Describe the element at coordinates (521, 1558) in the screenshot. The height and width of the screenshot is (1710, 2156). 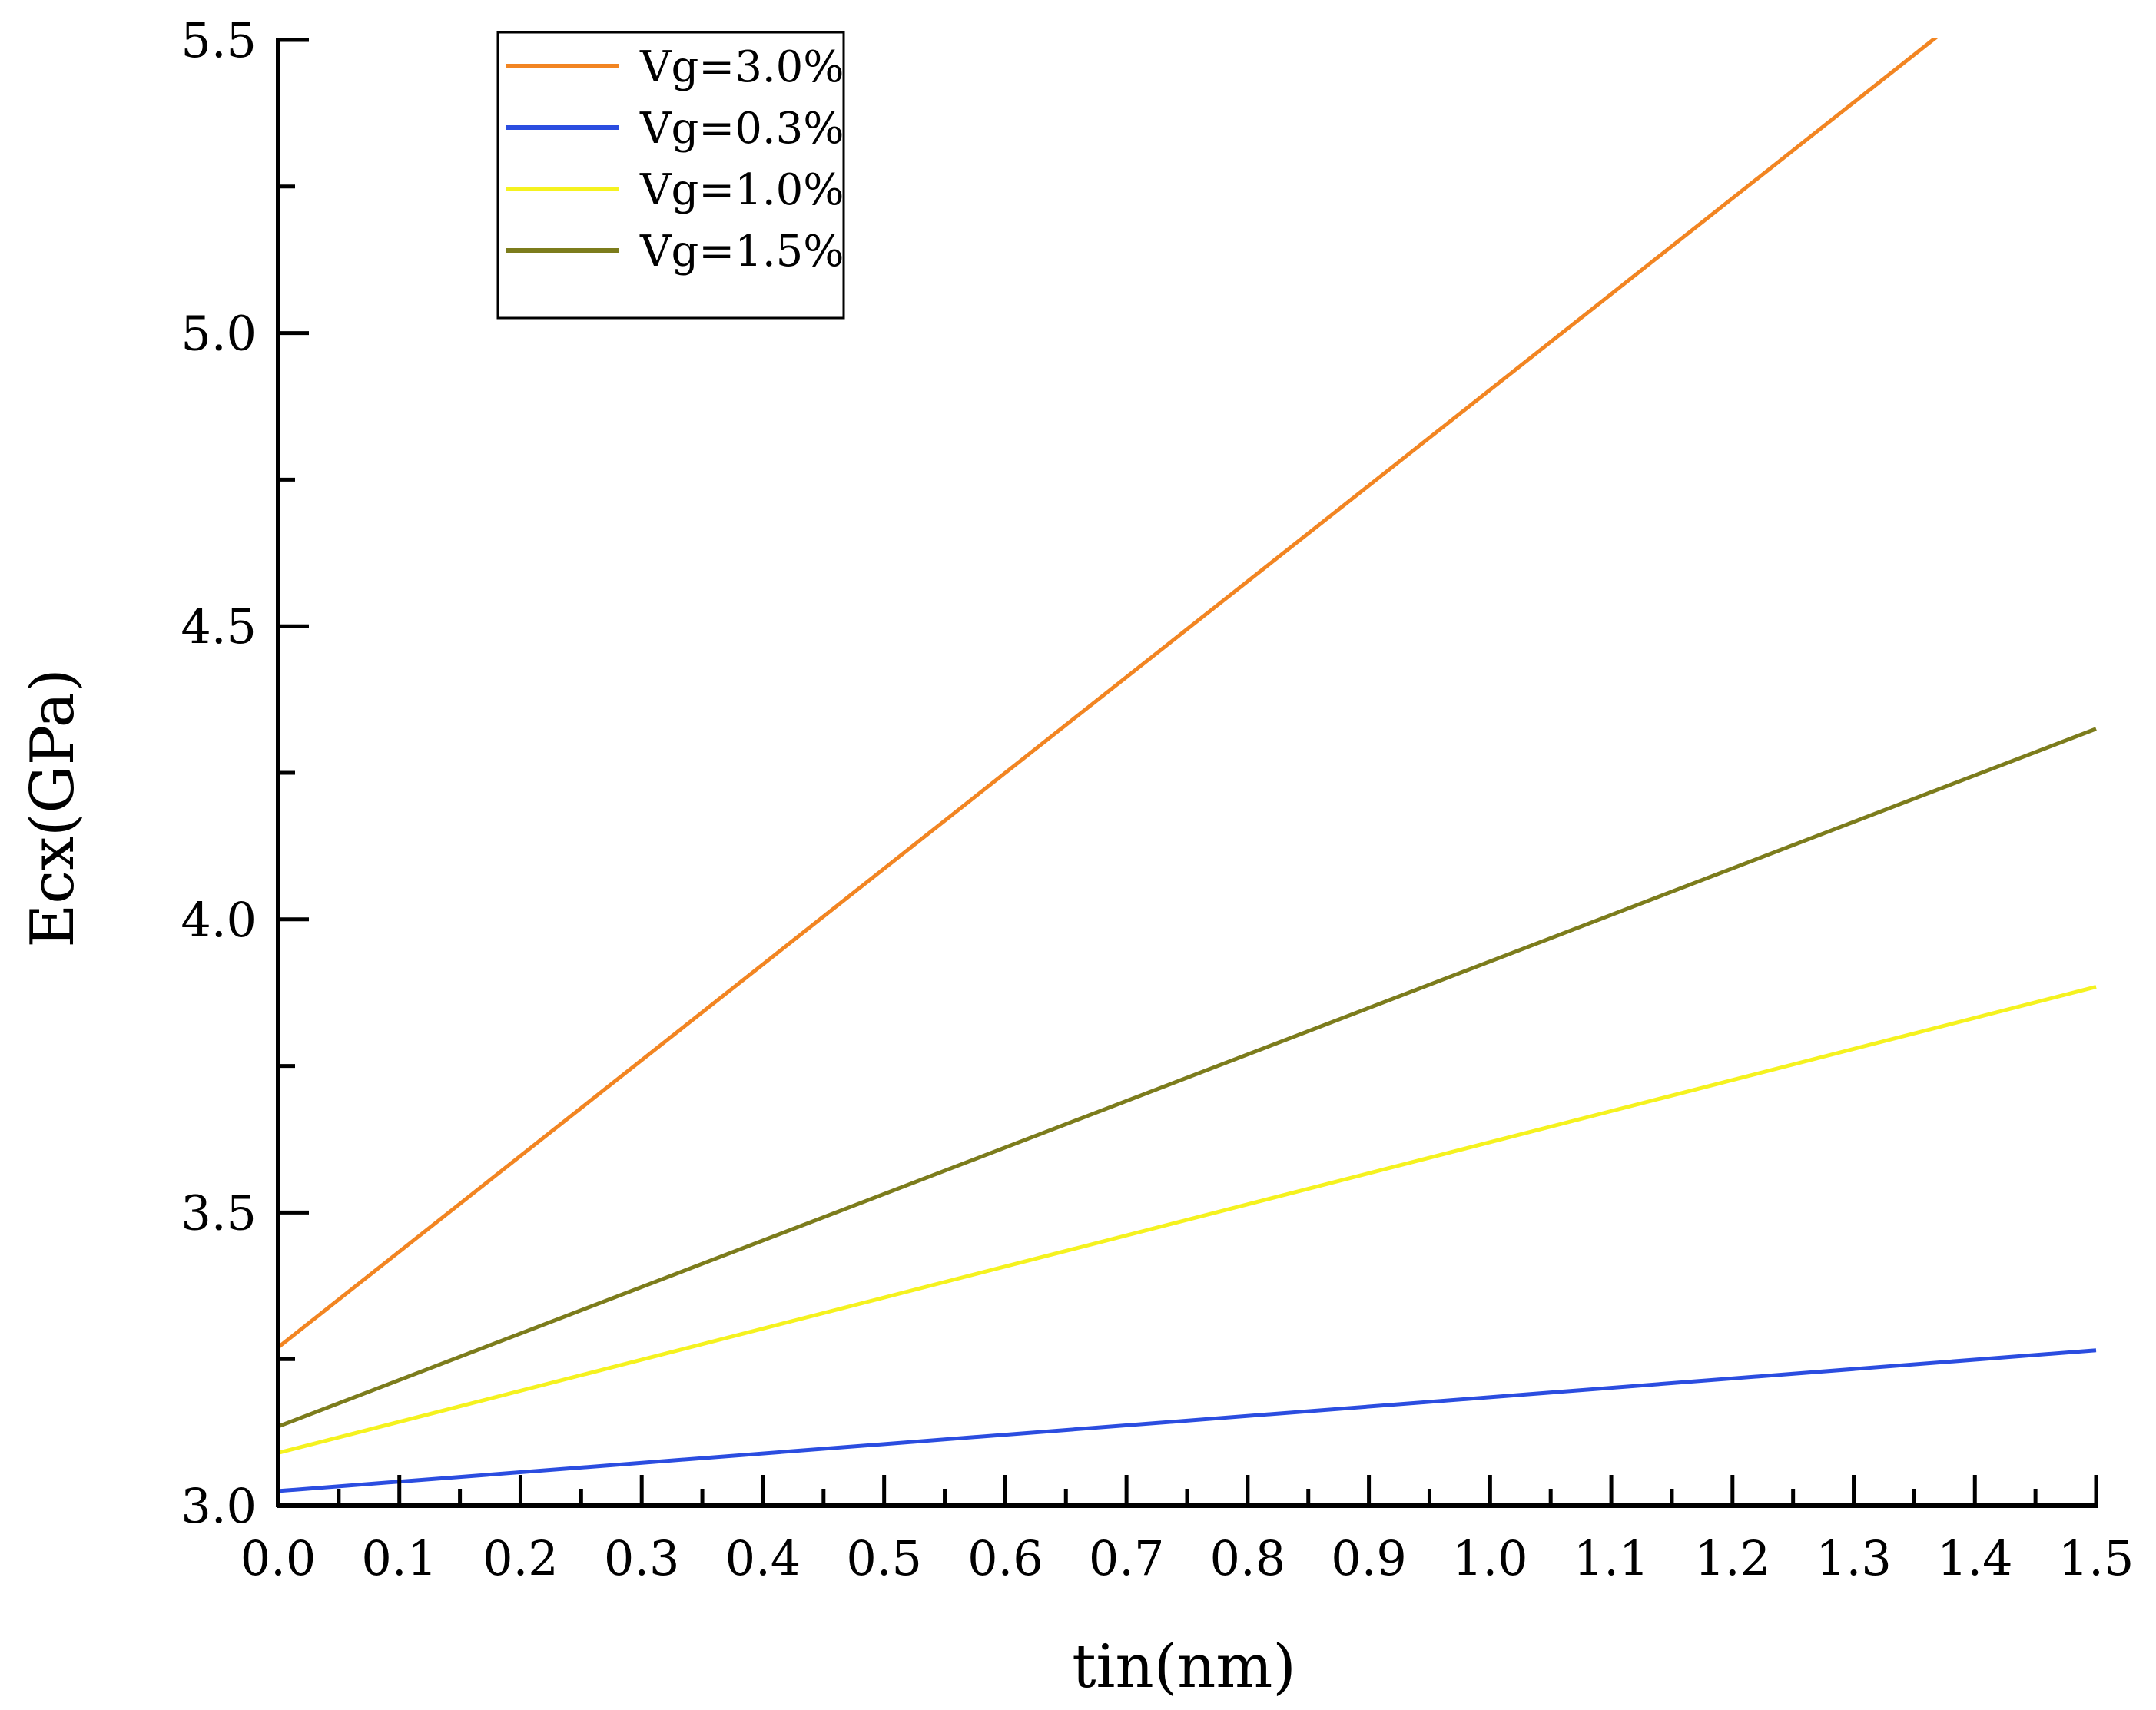
I see `x-tick-label-2: 0.2` at that location.